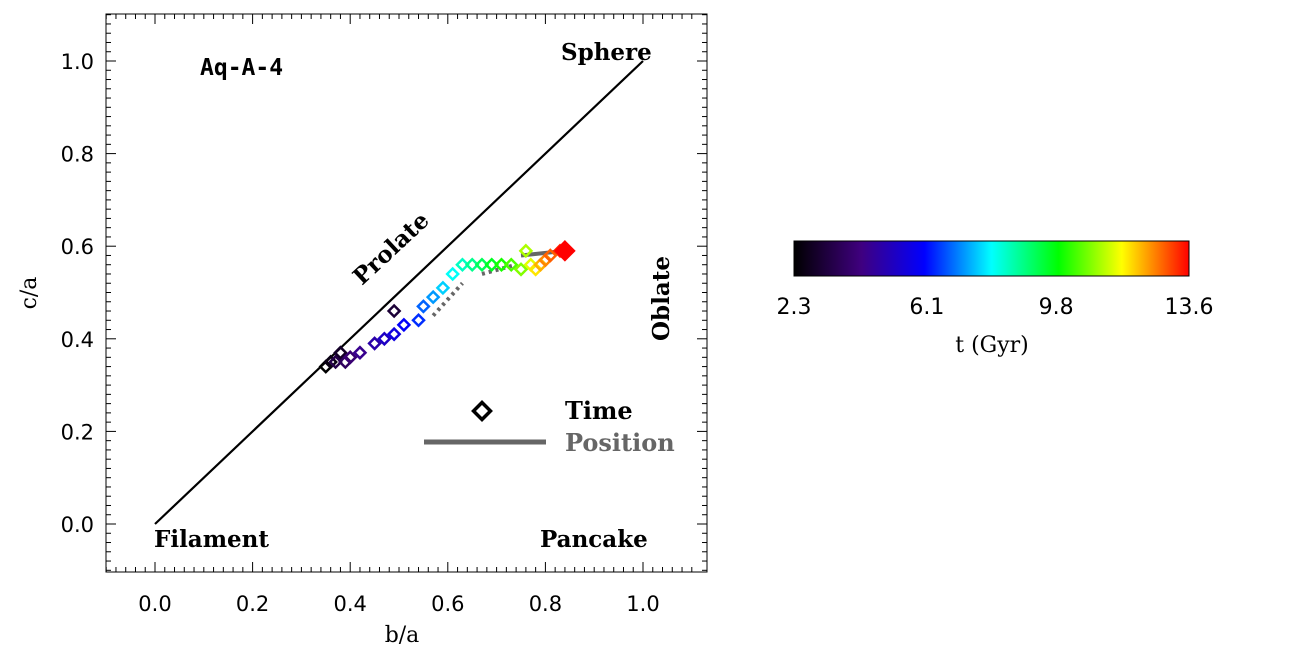 The width and height of the screenshot is (1291, 652). Describe the element at coordinates (154, 604) in the screenshot. I see `x-tick-label: 0.0` at that location.